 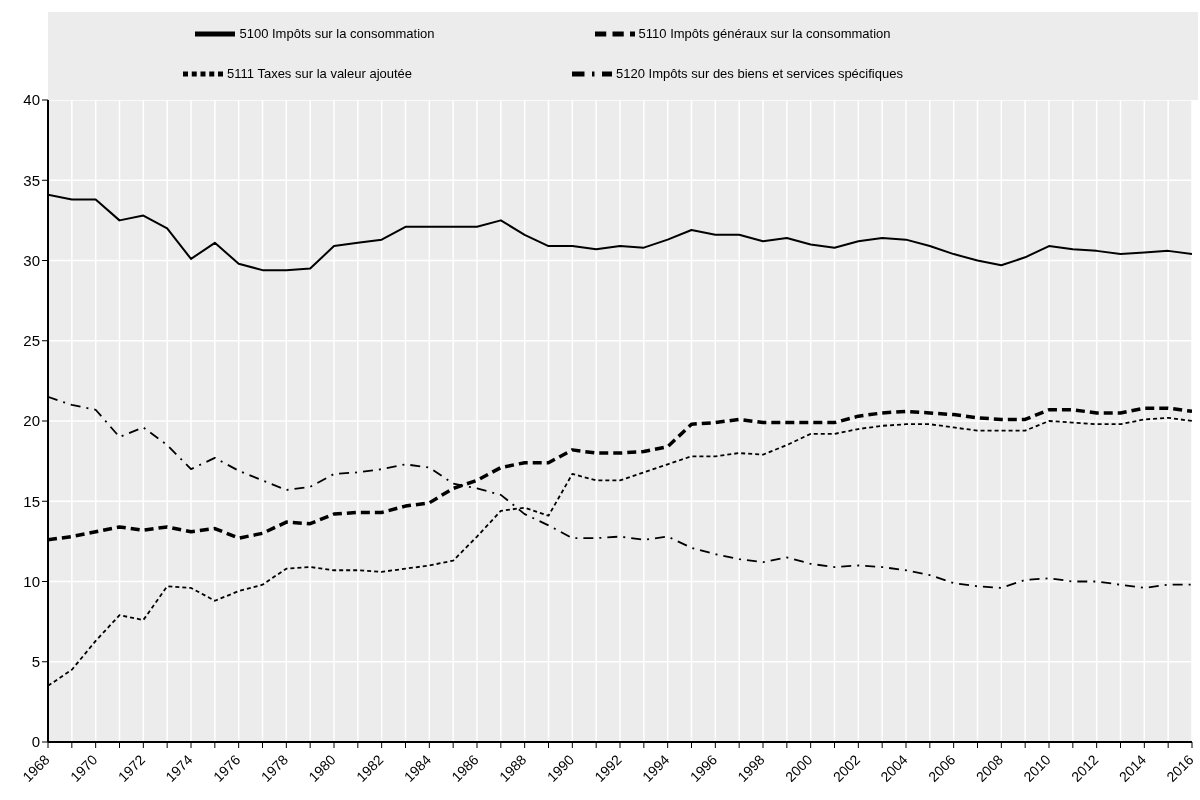 I want to click on y-tick-label: 10, so click(x=31, y=581).